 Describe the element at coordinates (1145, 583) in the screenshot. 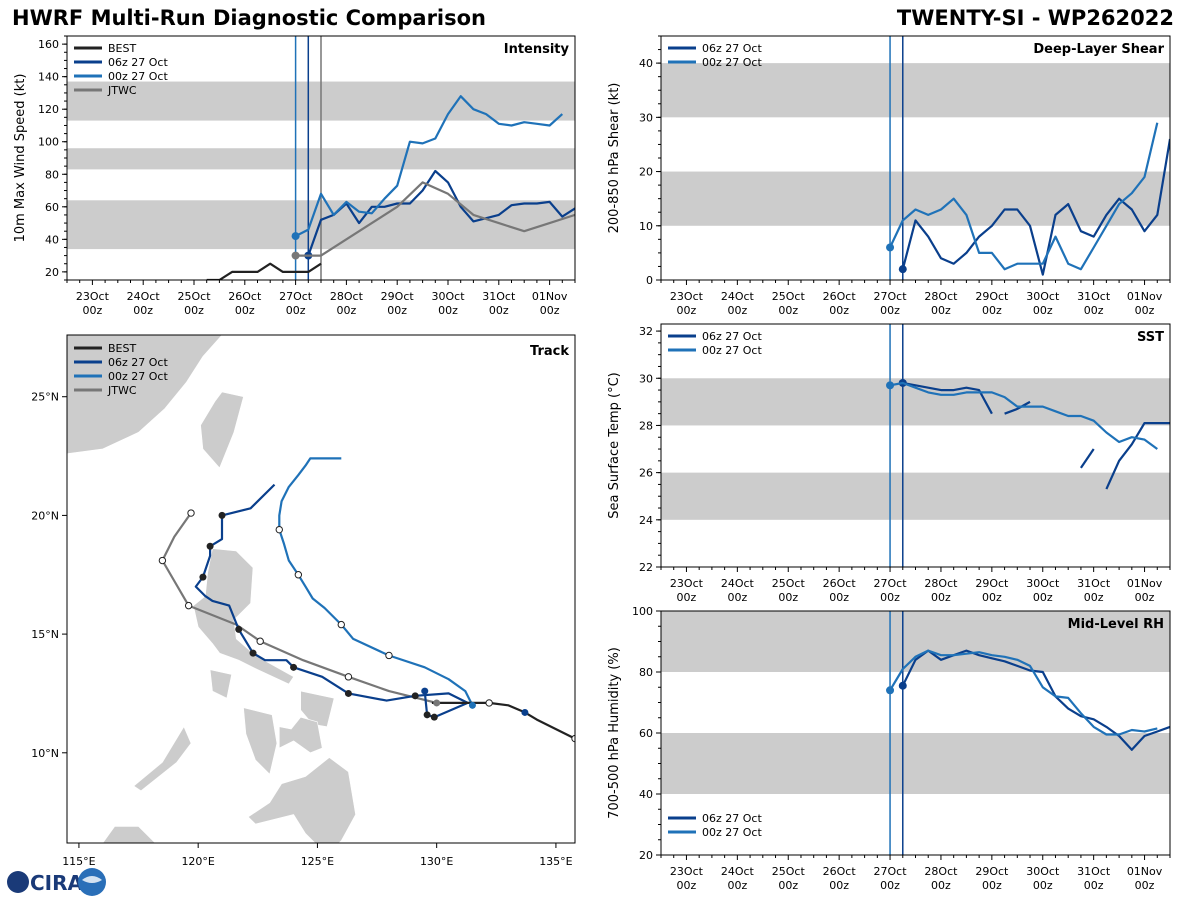

I see `sst-xtick-label: 01Nov` at that location.